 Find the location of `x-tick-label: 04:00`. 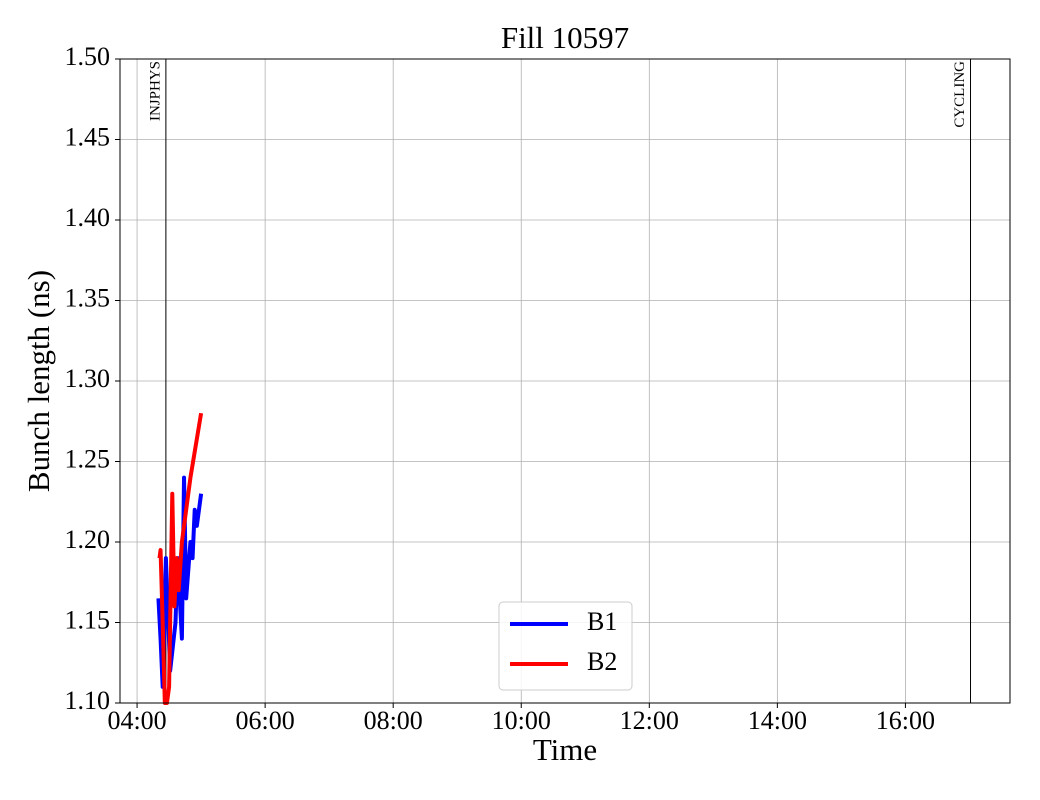

x-tick-label: 04:00 is located at coordinates (136, 720).